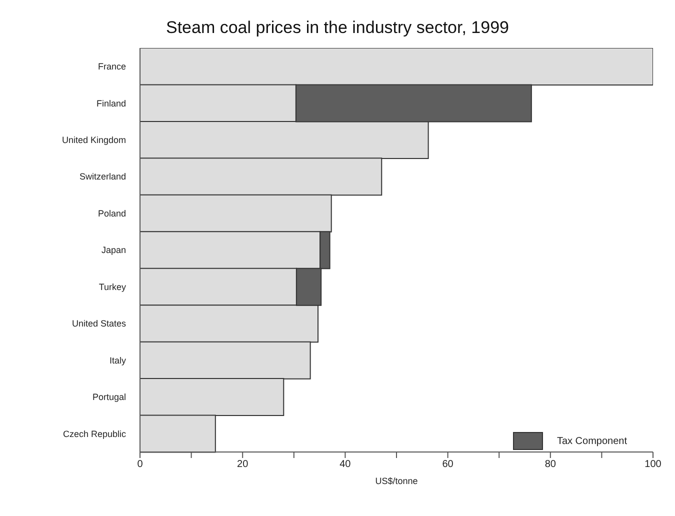 This screenshot has height=516, width=675. What do you see at coordinates (109, 397) in the screenshot?
I see `y-tick-label: Portugal` at bounding box center [109, 397].